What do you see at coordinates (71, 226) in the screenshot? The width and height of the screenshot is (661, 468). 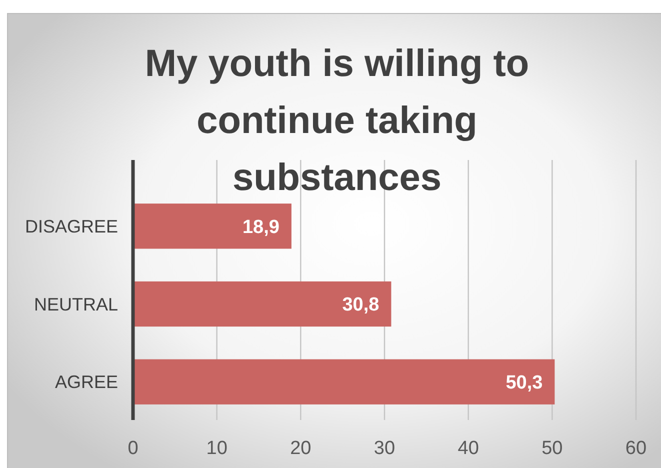 I see `y-tick-label: DISAGREE` at bounding box center [71, 226].